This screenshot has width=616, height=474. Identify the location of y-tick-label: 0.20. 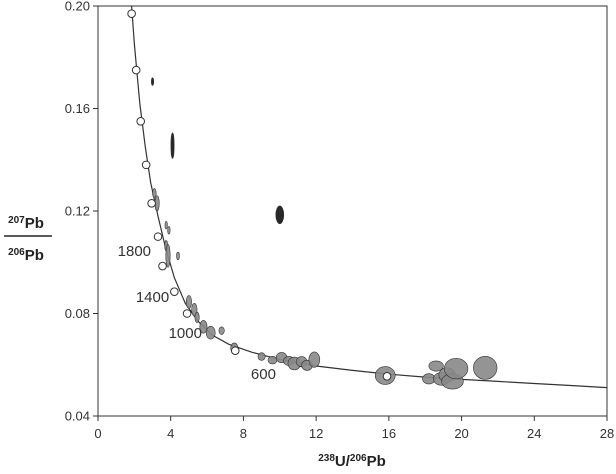
(77, 7).